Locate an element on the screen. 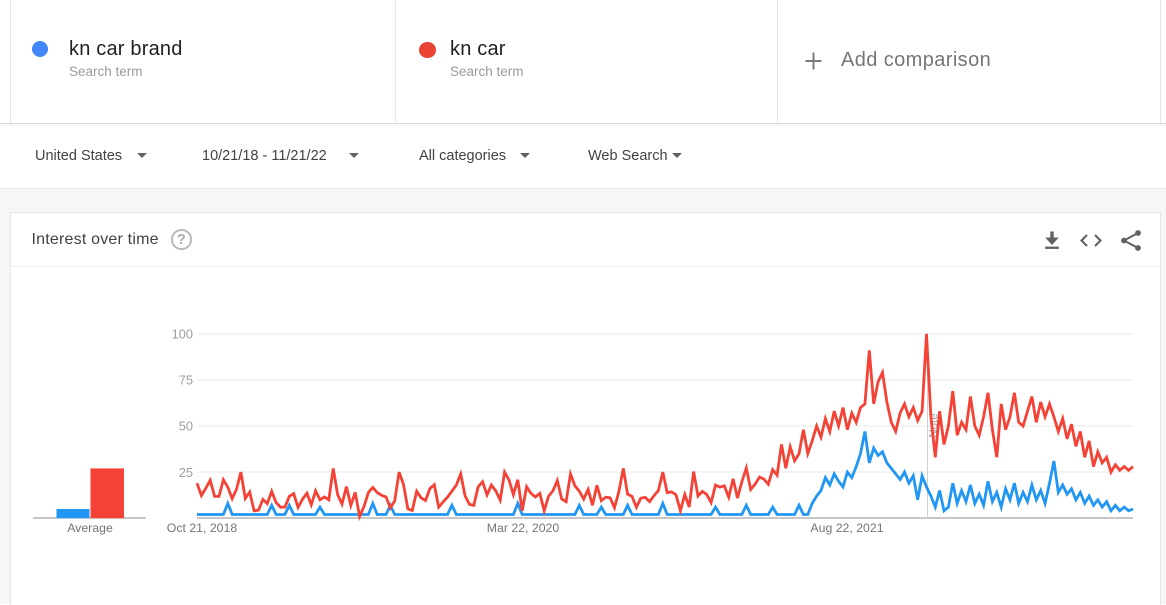  svg-text: 25 is located at coordinates (186, 472).